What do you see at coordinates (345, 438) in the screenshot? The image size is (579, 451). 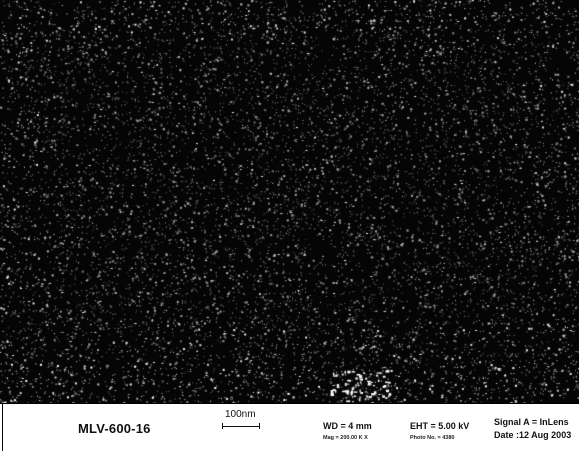 I see `magnification: Mag = 200.00 K X` at bounding box center [345, 438].